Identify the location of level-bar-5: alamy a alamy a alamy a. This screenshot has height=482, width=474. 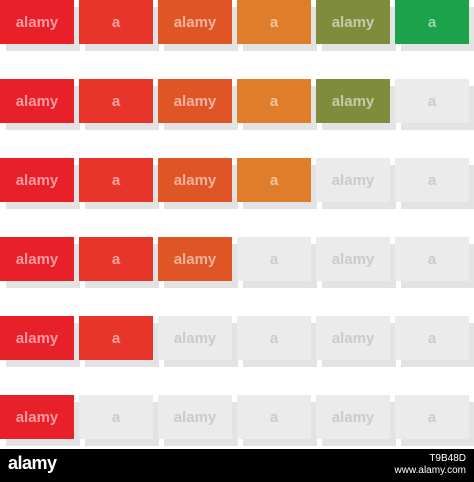
(237, 107).